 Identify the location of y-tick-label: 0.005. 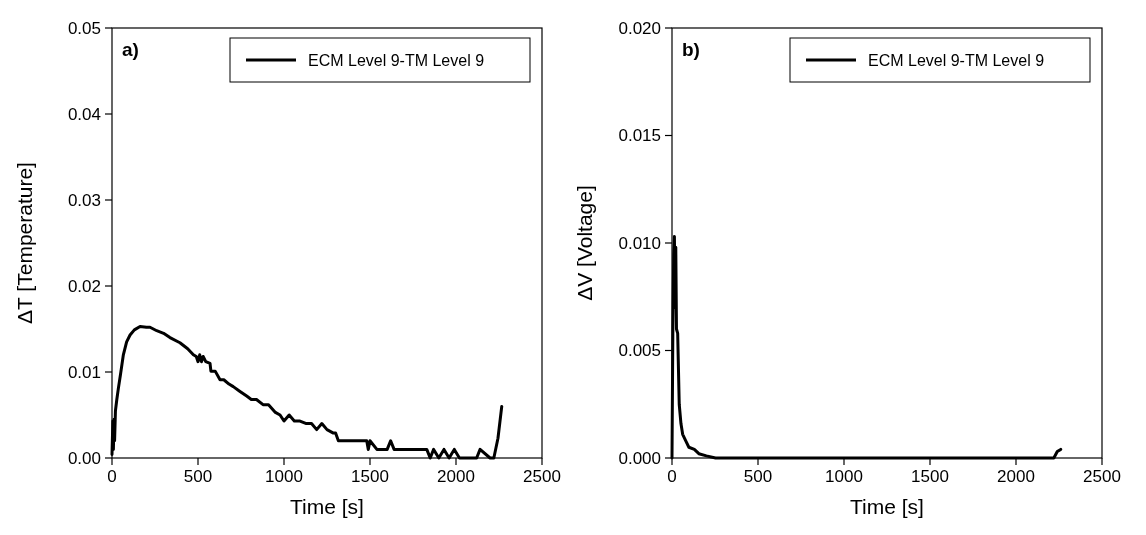
(639, 351).